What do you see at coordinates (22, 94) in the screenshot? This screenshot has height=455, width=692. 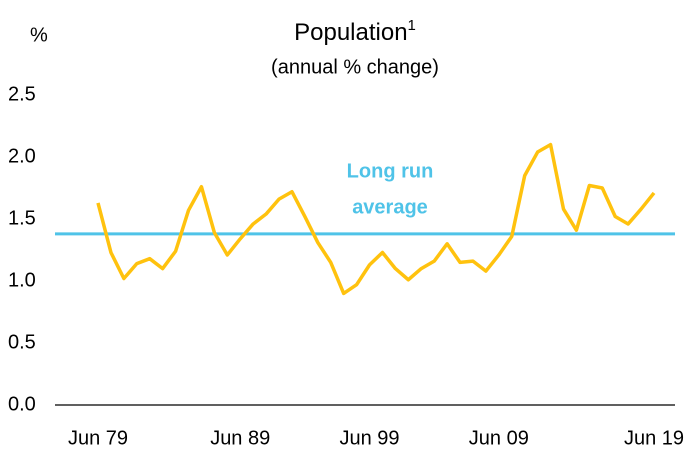 I see `y-tick-label: 2.5` at bounding box center [22, 94].